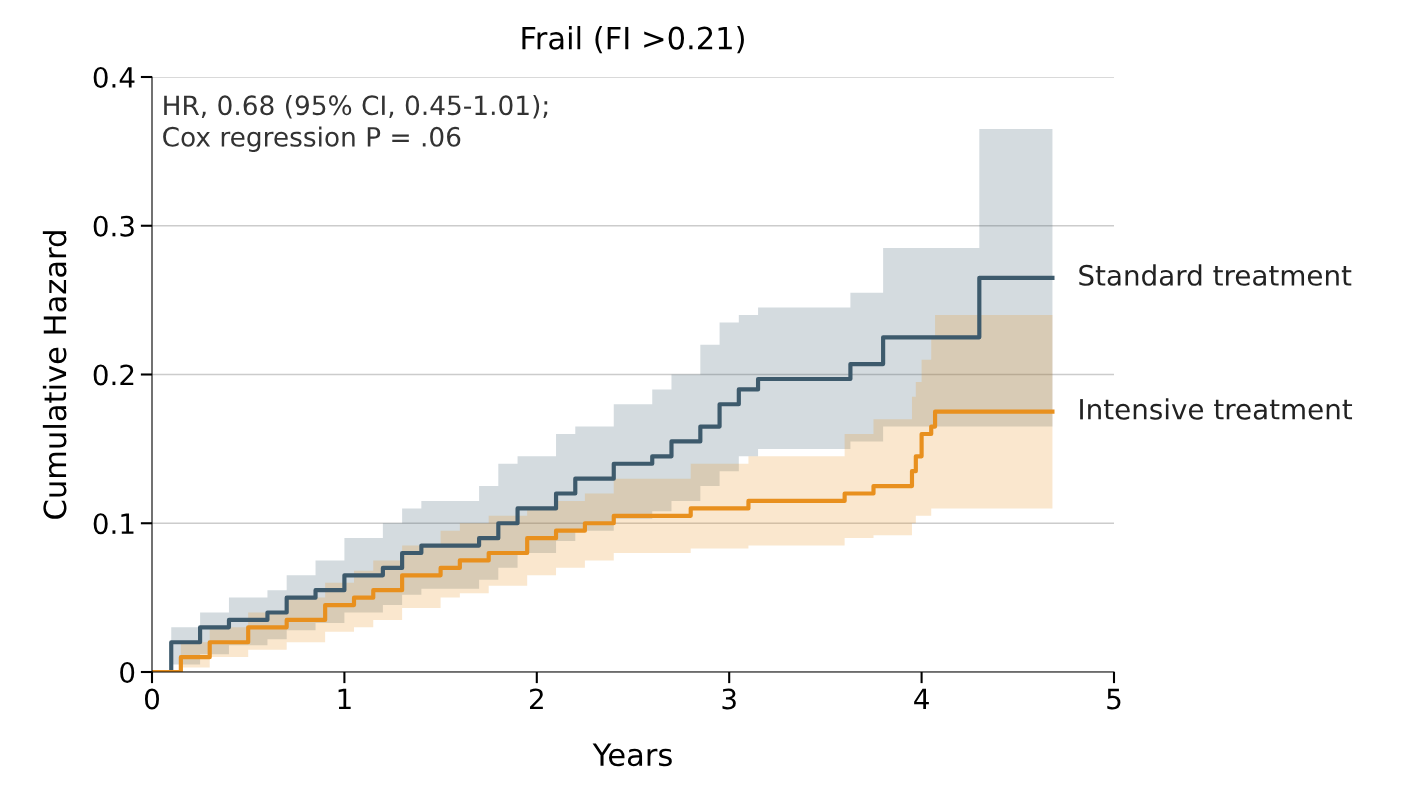  I want to click on chart-title: Frail (FI >0.21), so click(633, 40).